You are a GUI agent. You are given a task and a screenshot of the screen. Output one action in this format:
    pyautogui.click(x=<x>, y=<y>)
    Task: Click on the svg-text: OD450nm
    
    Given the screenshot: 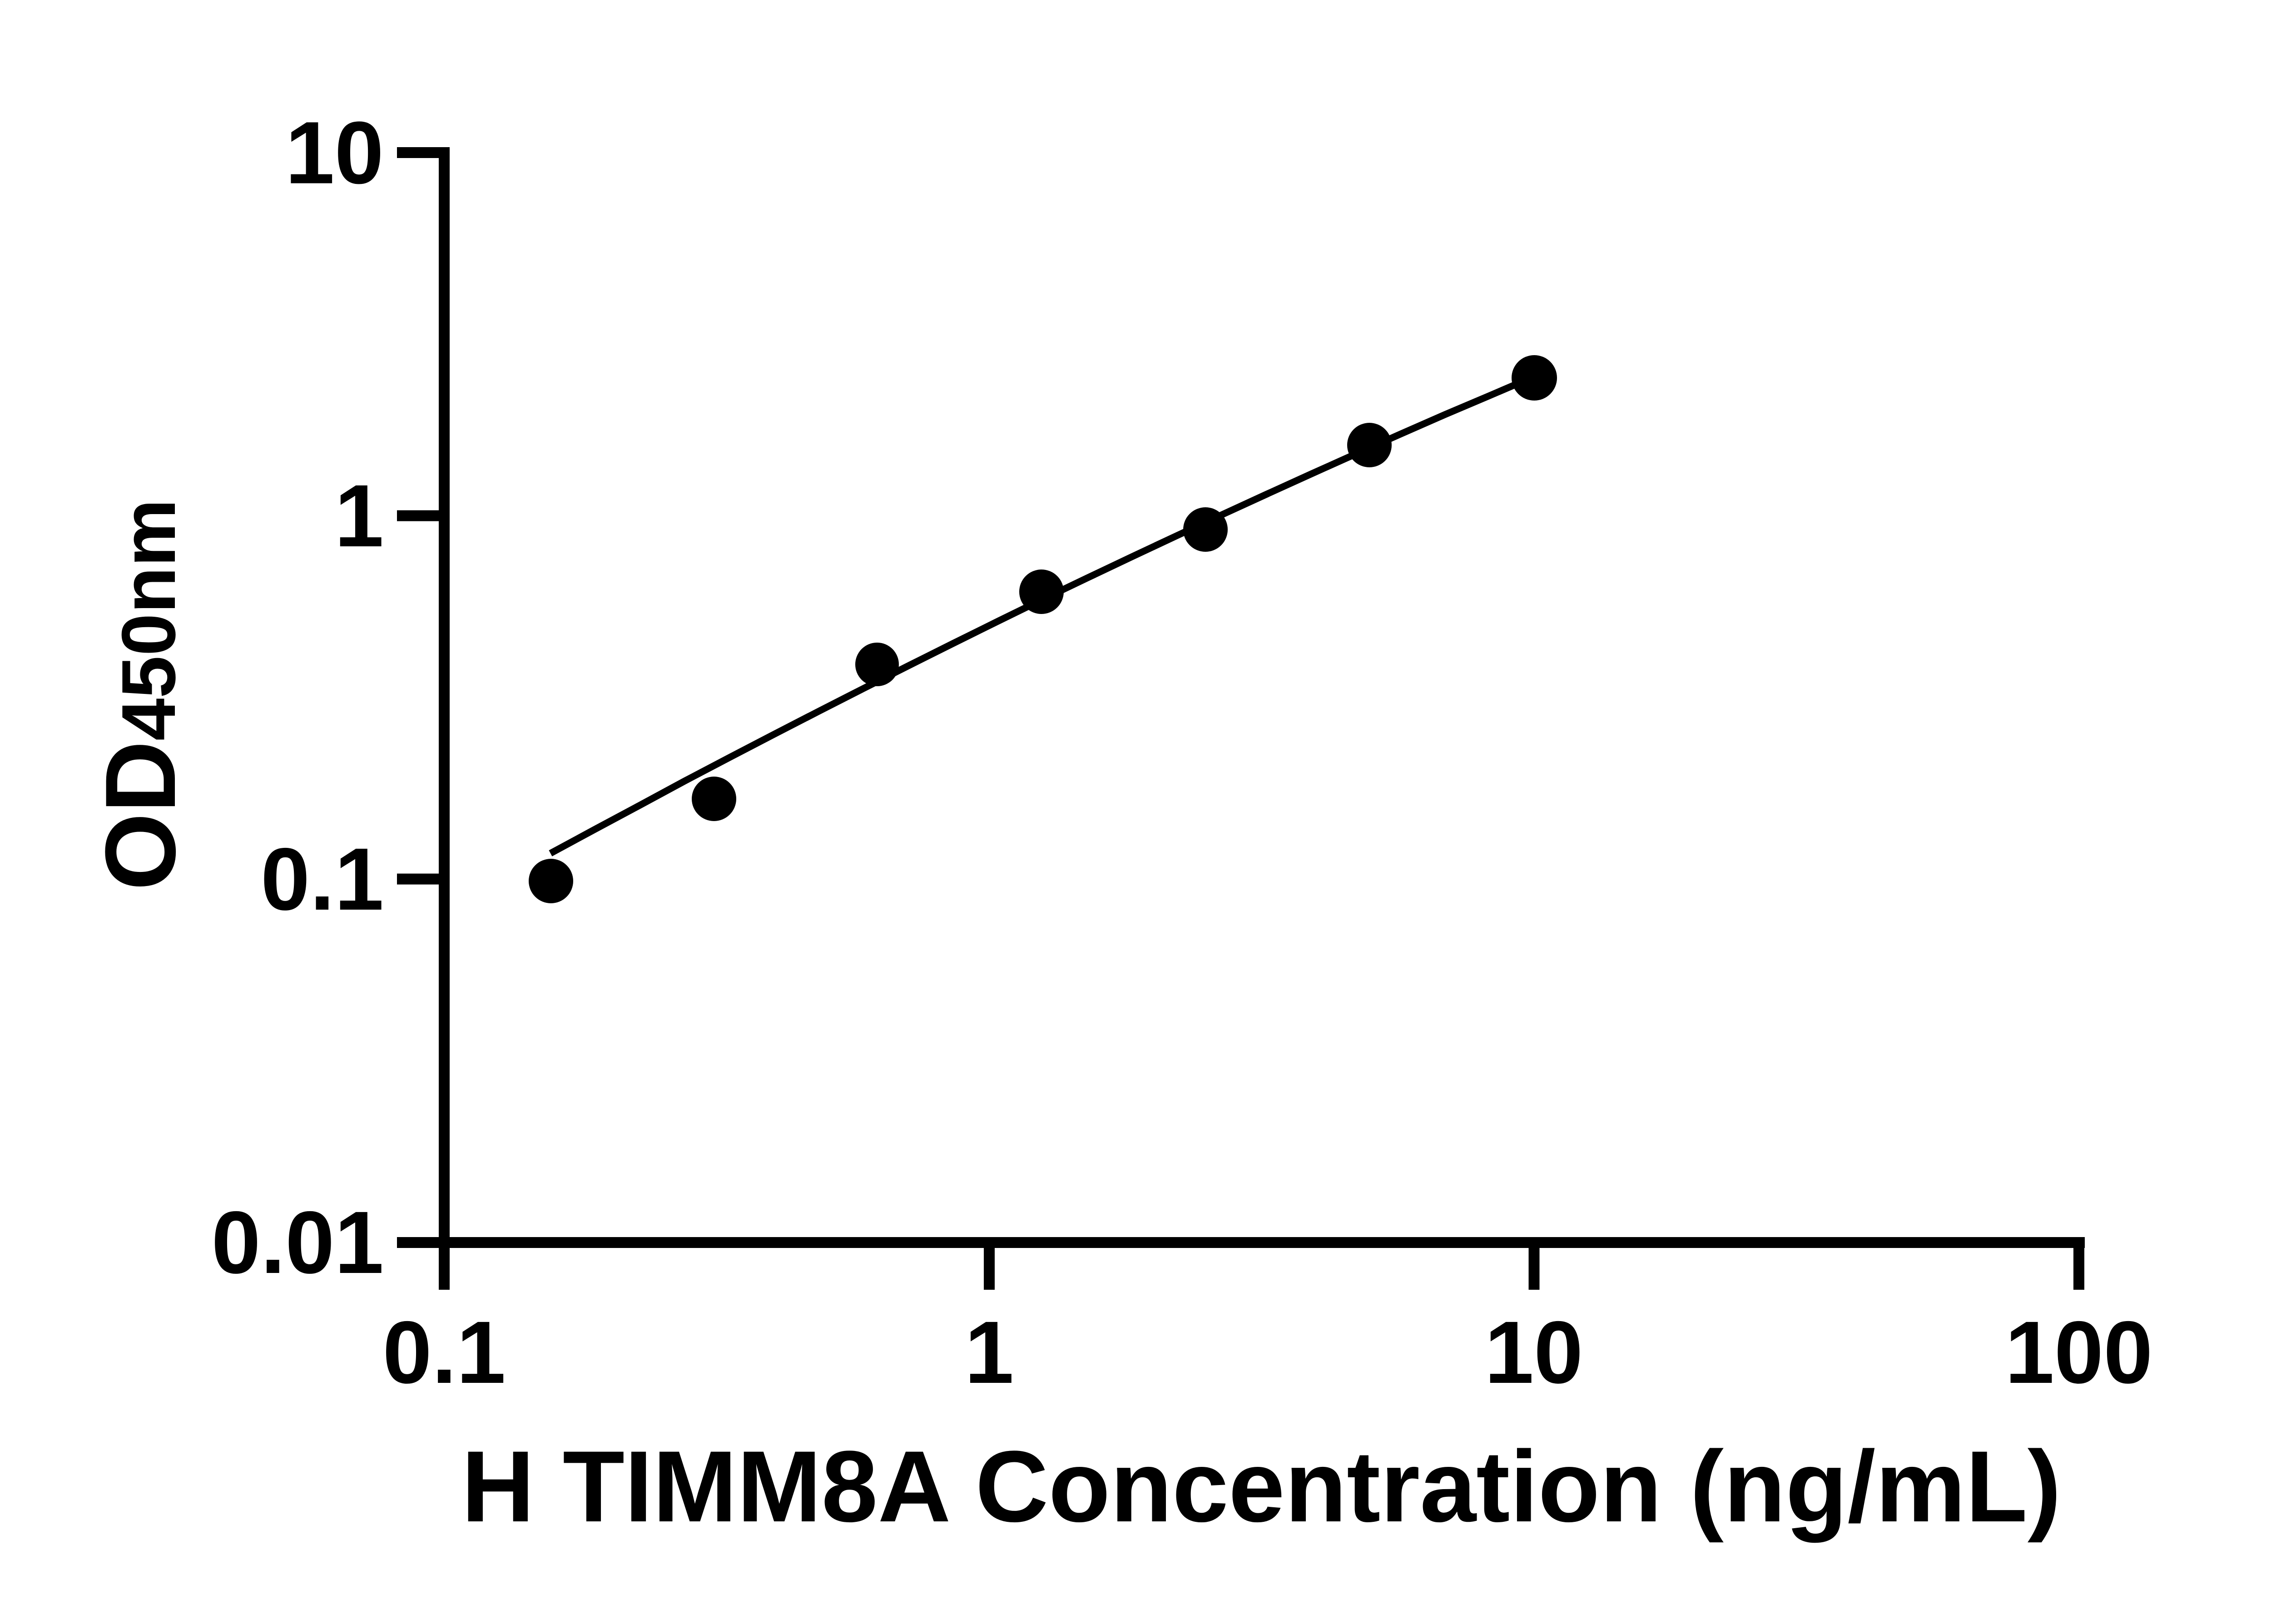 What is the action you would take?
    pyautogui.click(x=140, y=695)
    